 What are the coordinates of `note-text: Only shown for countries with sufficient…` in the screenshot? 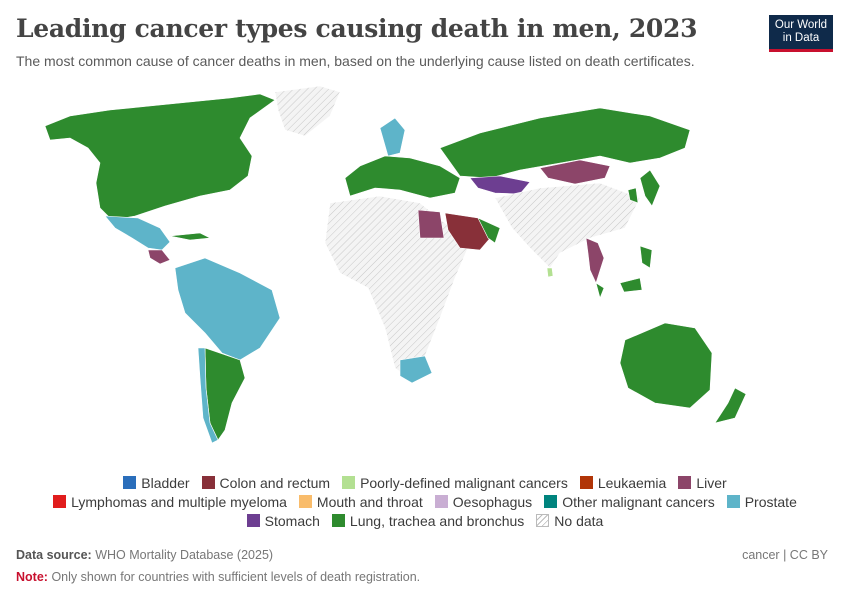 It's located at (236, 577).